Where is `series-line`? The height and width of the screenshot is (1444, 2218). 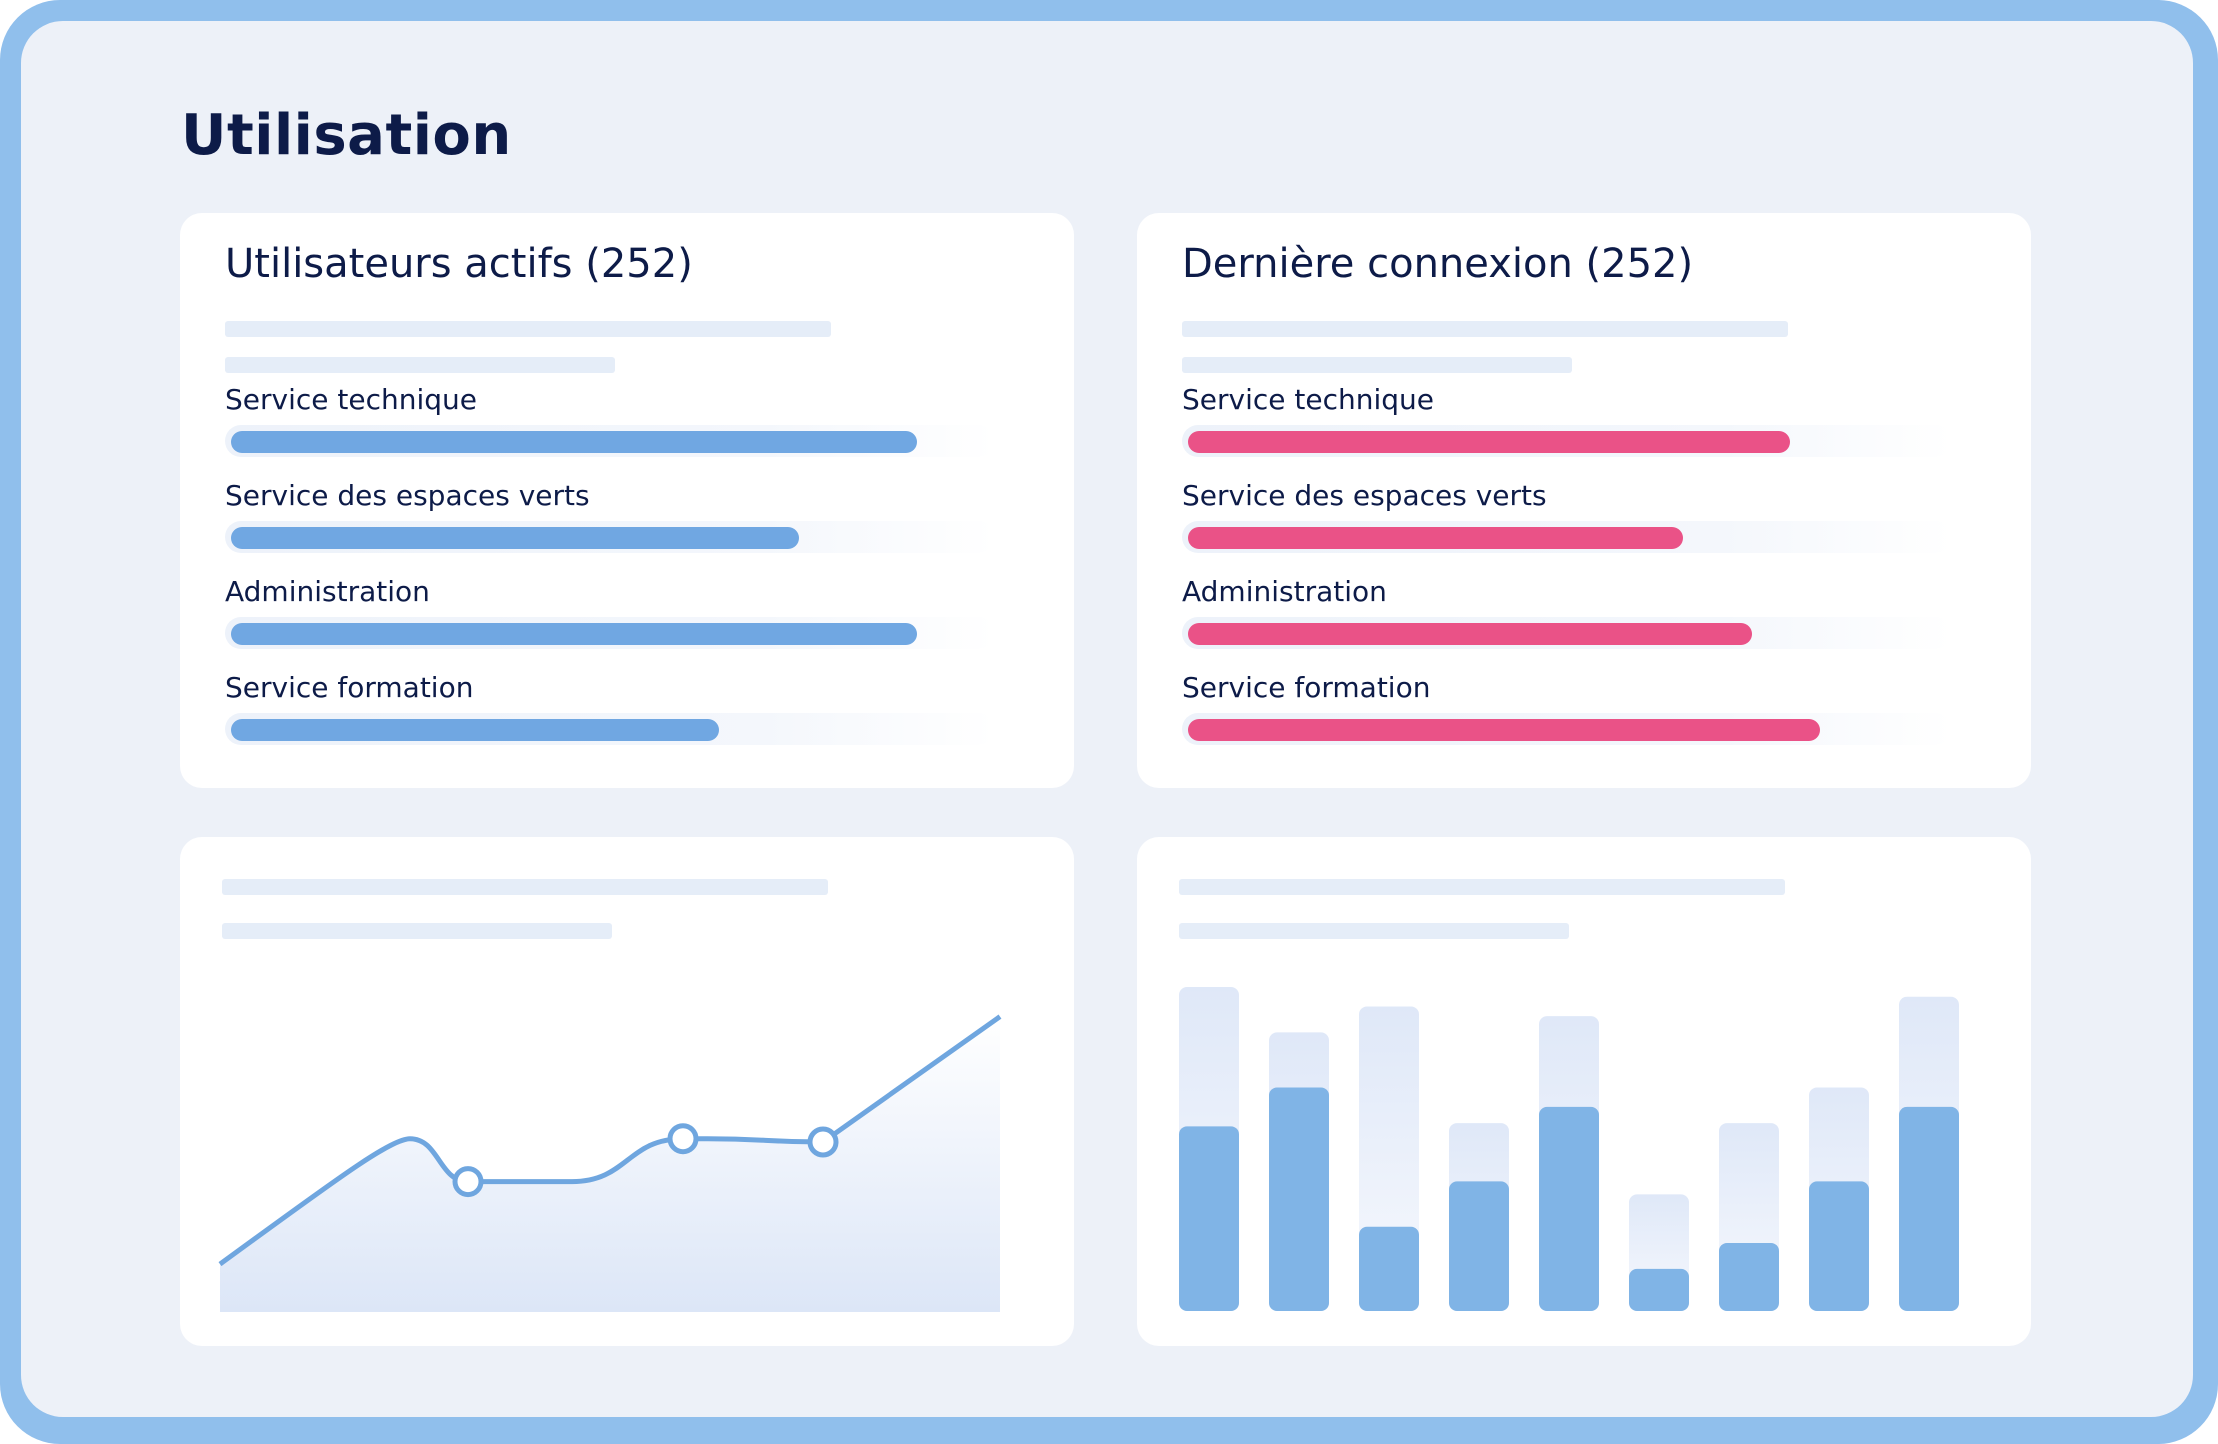 series-line is located at coordinates (610, 1140).